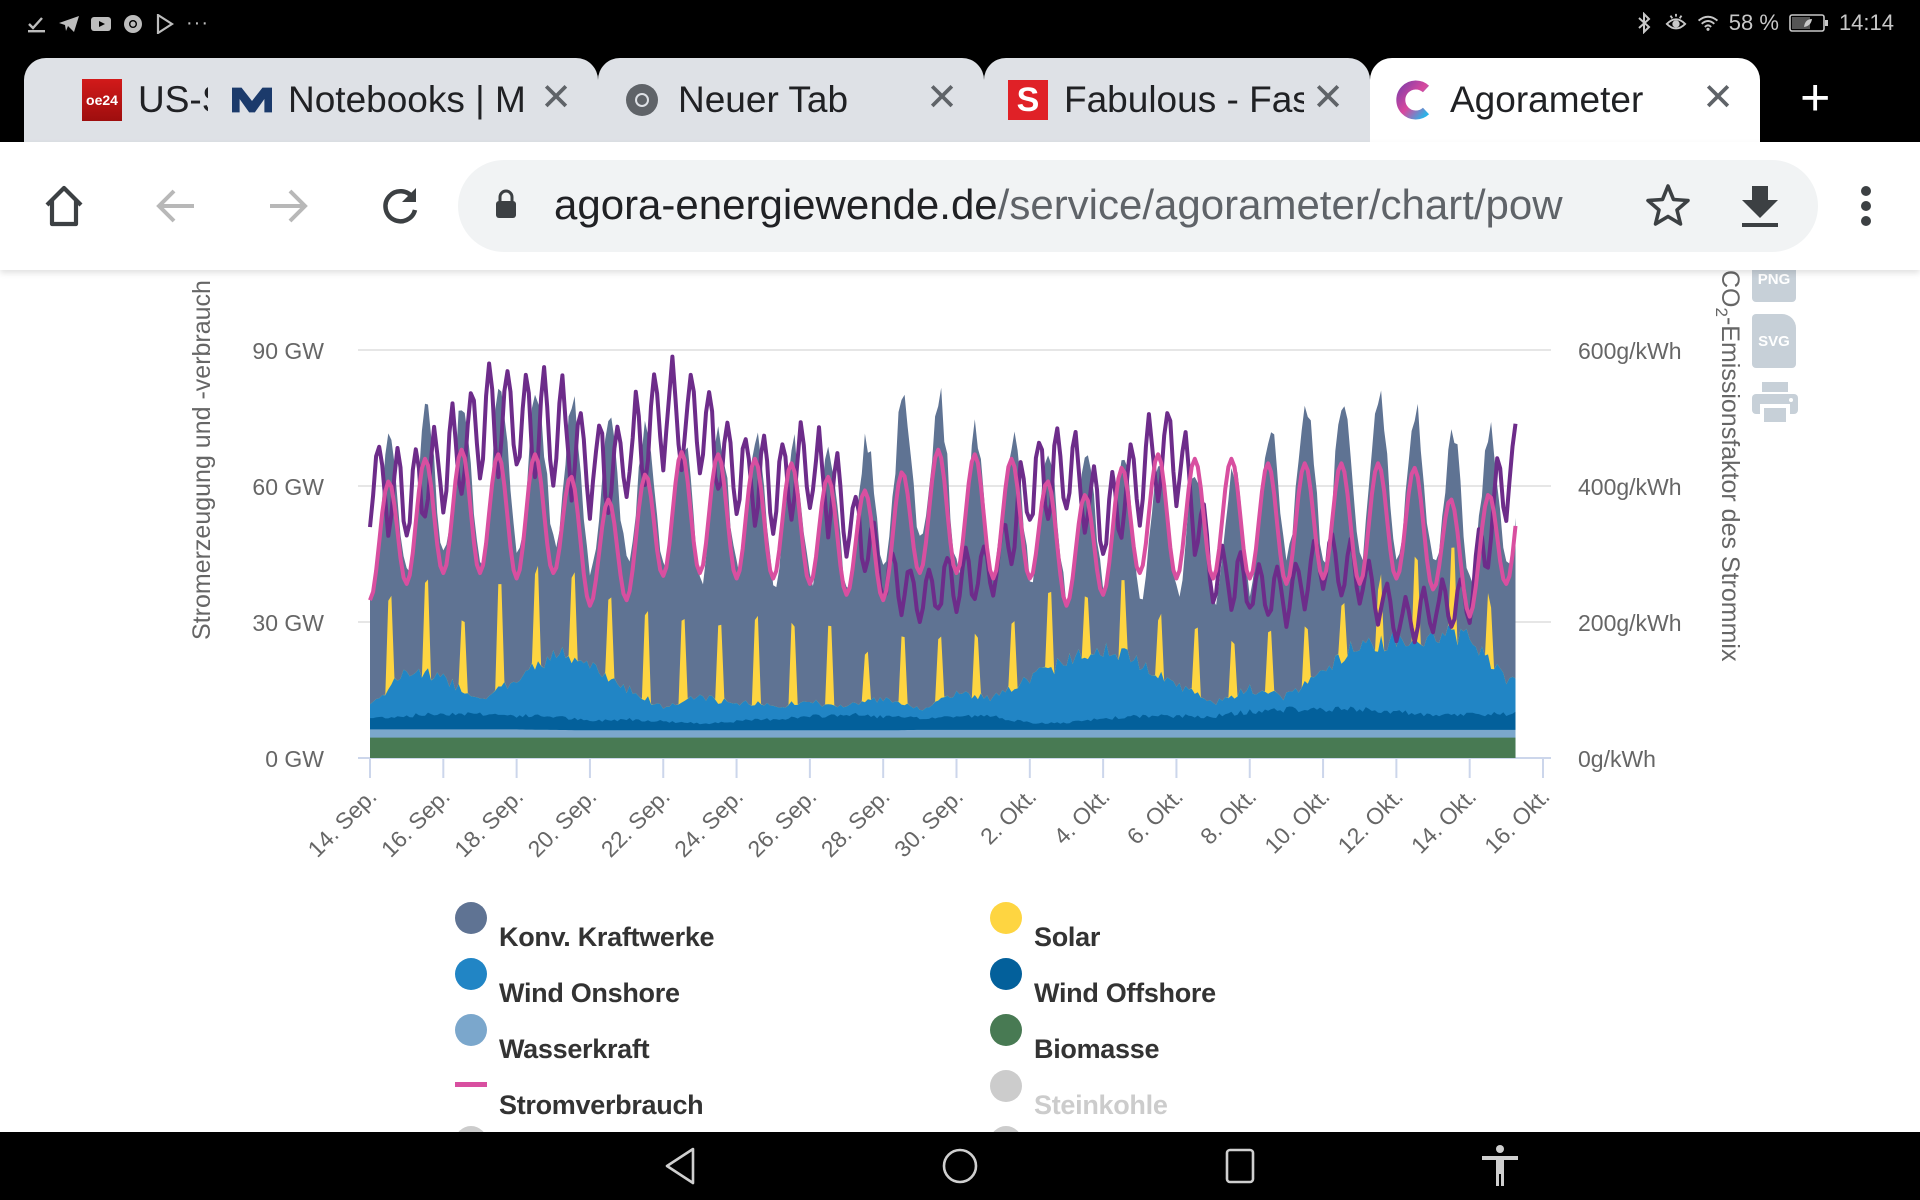 Image resolution: width=1920 pixels, height=1200 pixels. Describe the element at coordinates (1155, 816) in the screenshot. I see `x-tick-label: 6. Okt.` at that location.